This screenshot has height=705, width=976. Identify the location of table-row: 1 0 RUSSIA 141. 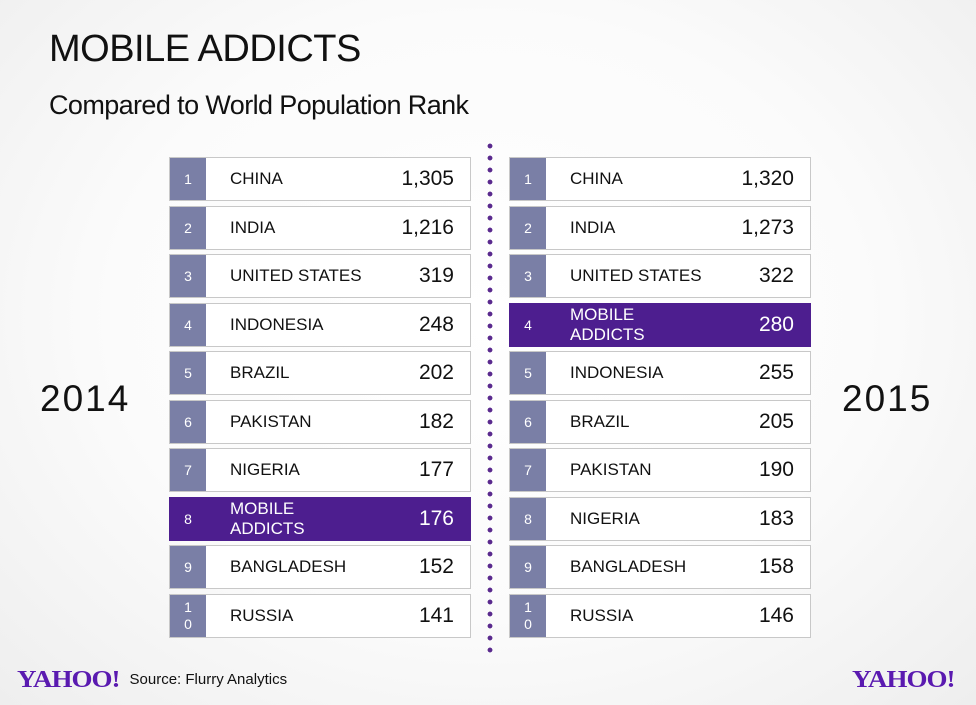
(320, 615).